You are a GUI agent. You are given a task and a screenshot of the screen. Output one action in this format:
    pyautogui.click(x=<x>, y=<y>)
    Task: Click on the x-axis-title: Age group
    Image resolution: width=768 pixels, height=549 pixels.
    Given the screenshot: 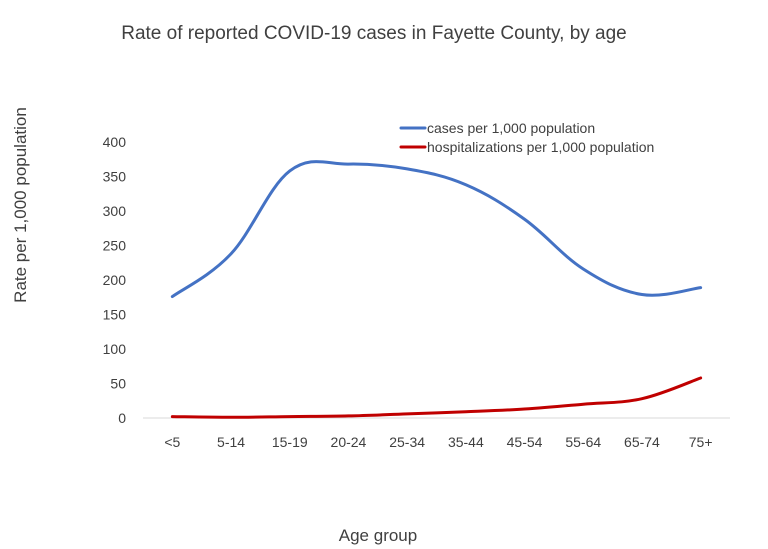 What is the action you would take?
    pyautogui.click(x=378, y=535)
    